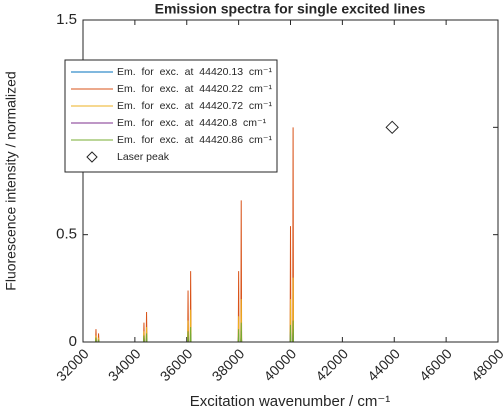 The height and width of the screenshot is (411, 503). What do you see at coordinates (279, 364) in the screenshot?
I see `x-tick-label: 40000` at bounding box center [279, 364].